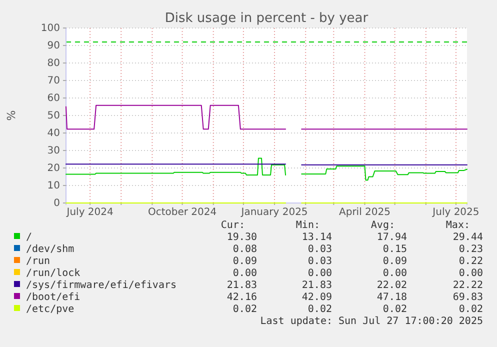  I want to click on text: 0.22, so click(470, 261).